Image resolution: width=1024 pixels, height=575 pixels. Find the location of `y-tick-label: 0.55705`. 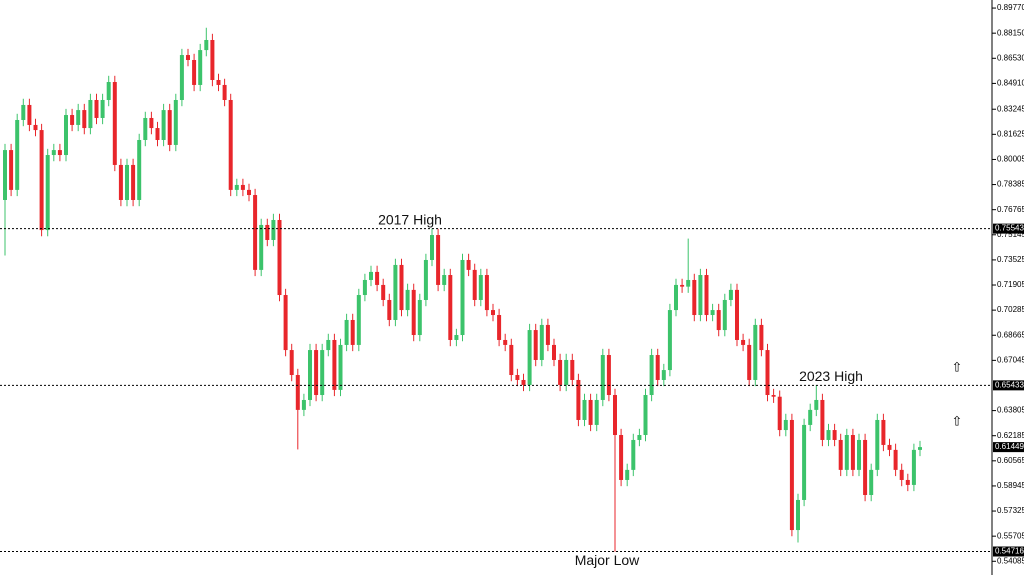

y-tick-label: 0.55705 is located at coordinates (1010, 535).